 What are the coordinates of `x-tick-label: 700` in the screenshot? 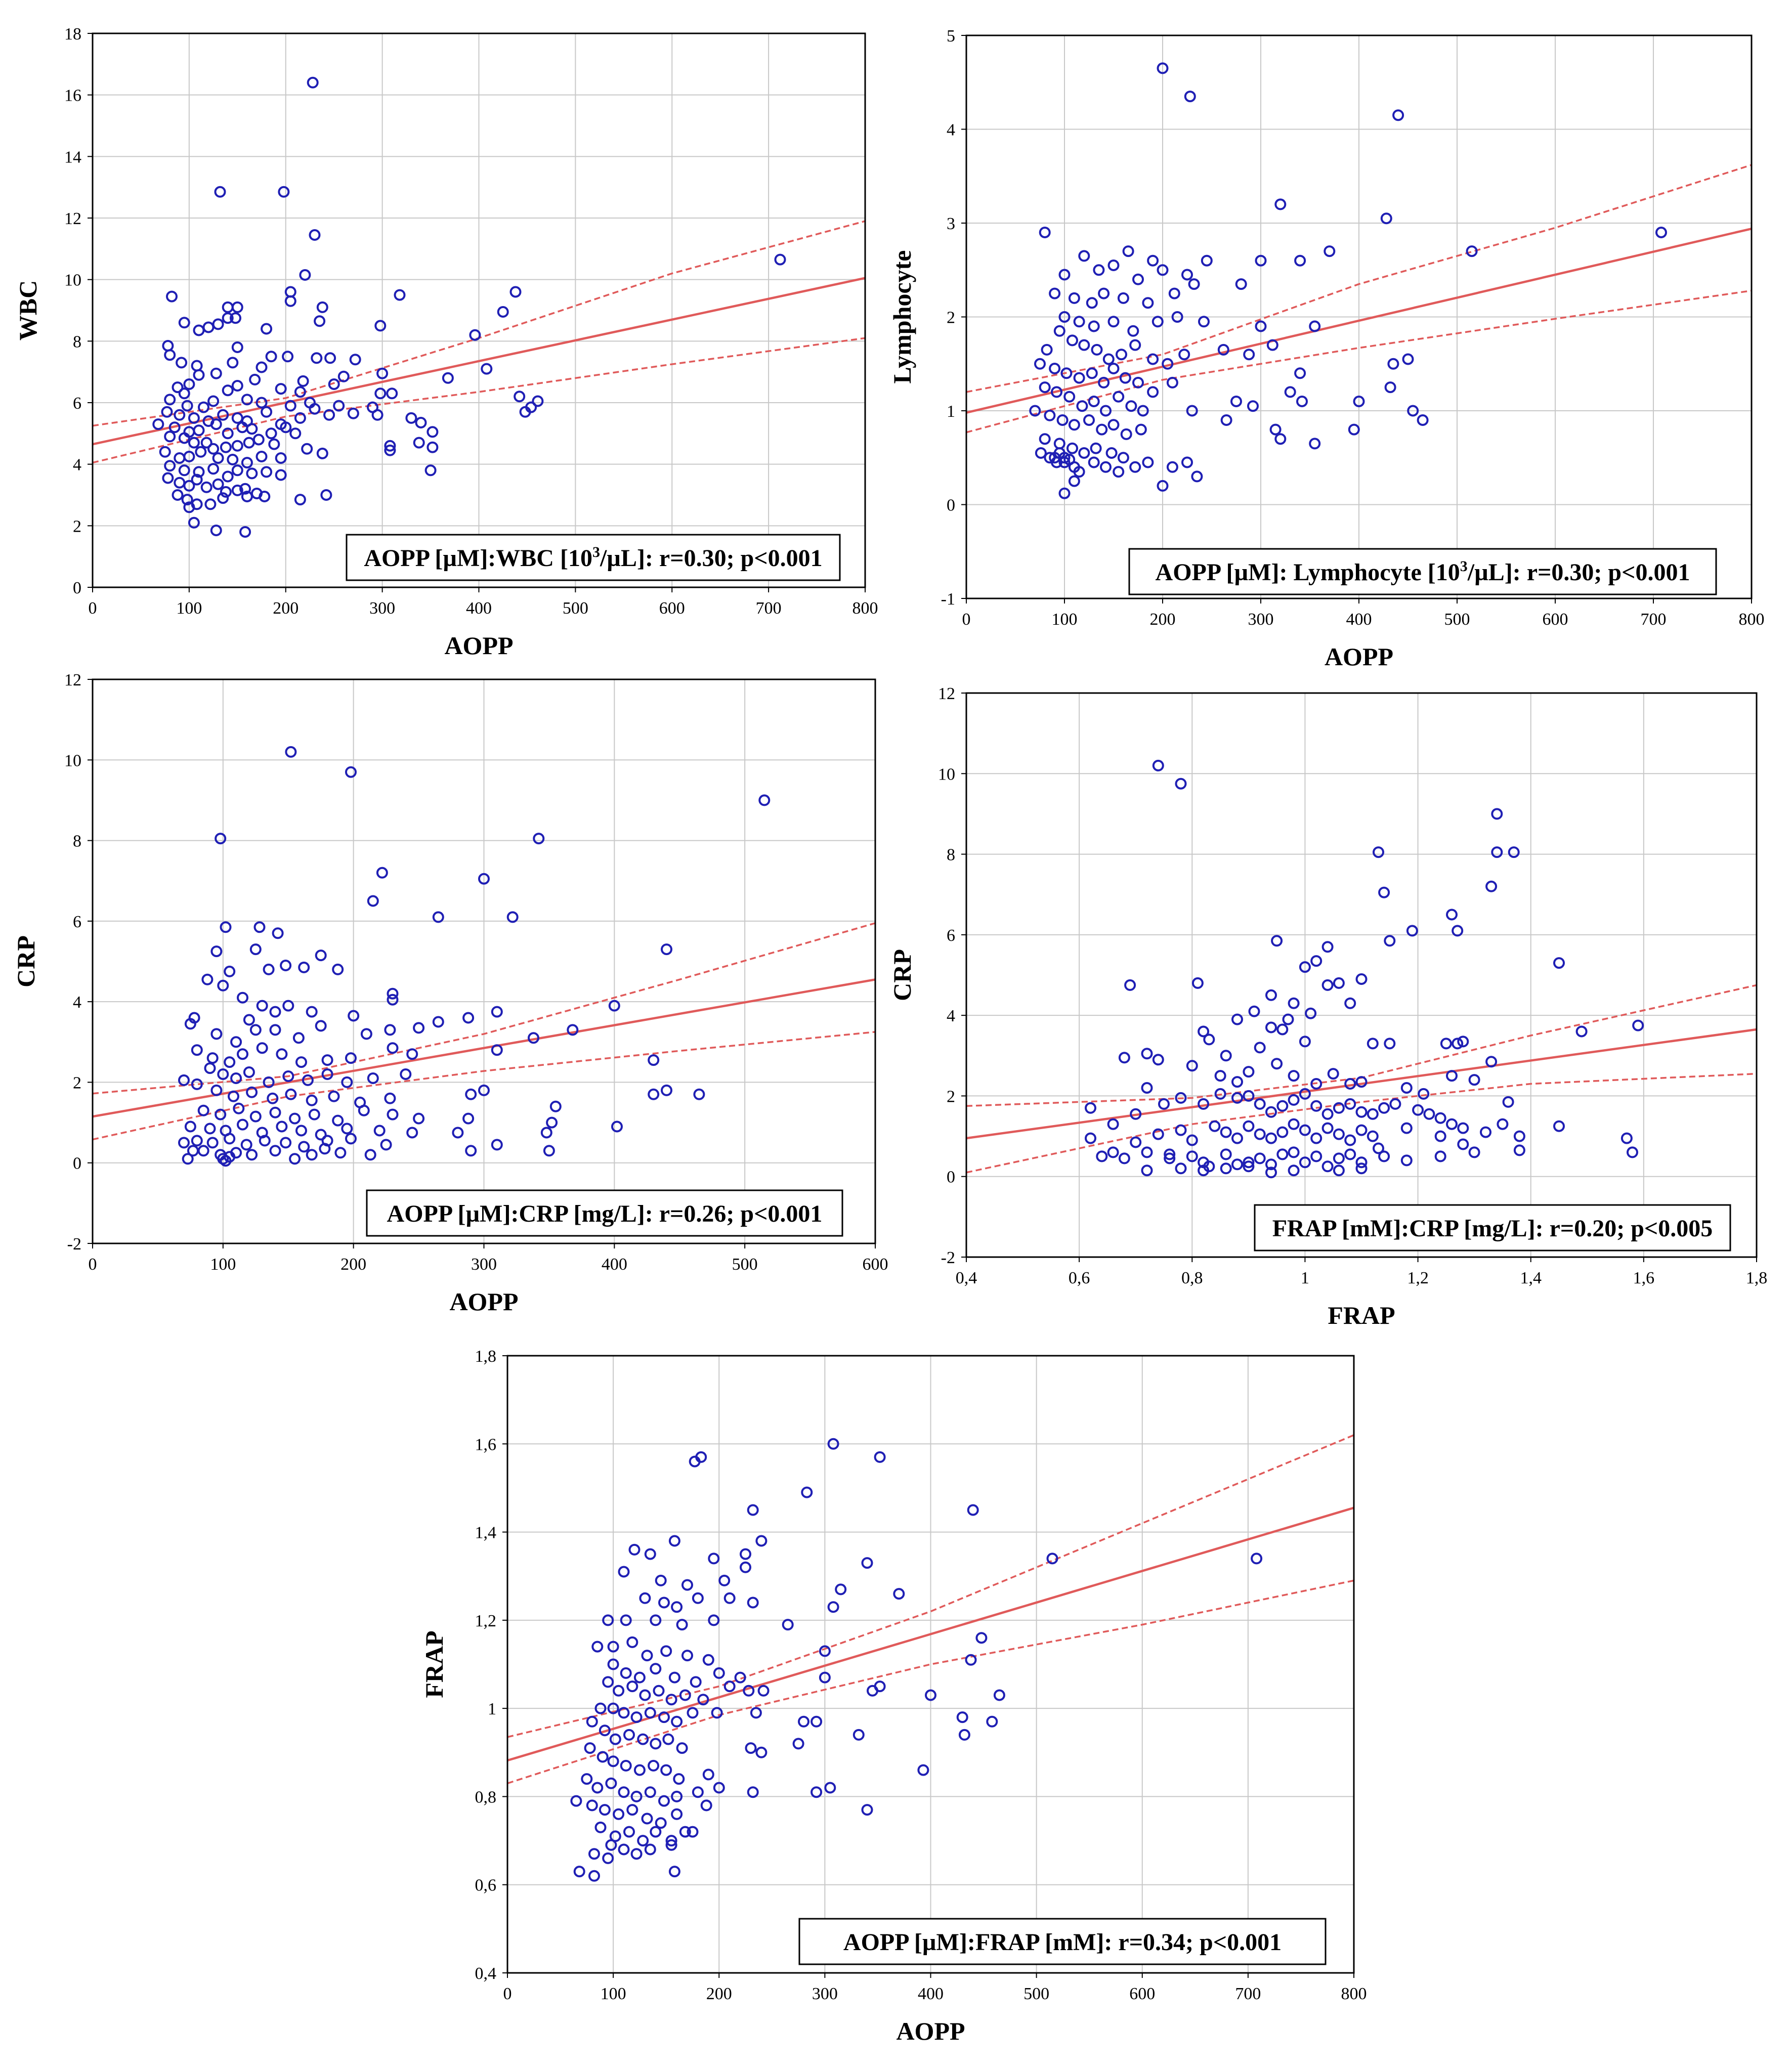 It's located at (1654, 619).